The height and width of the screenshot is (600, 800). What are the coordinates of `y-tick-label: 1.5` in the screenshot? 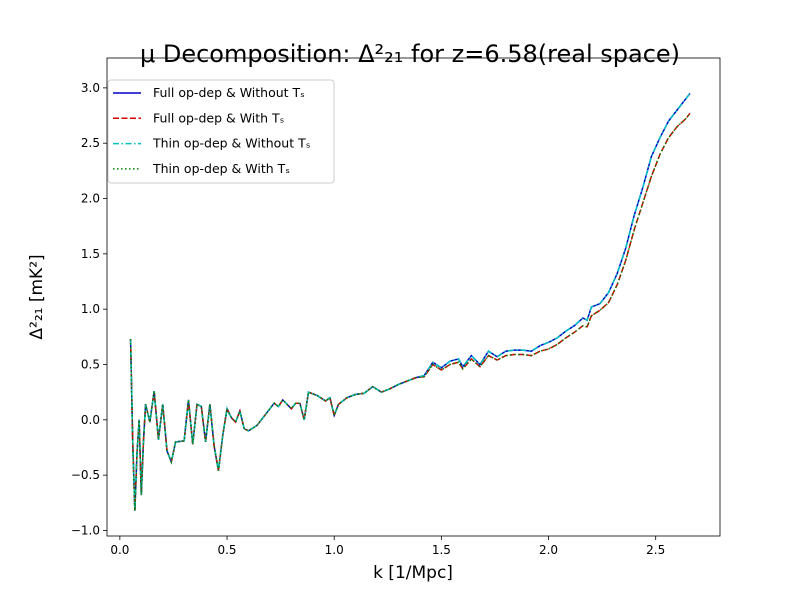 It's located at (90, 254).